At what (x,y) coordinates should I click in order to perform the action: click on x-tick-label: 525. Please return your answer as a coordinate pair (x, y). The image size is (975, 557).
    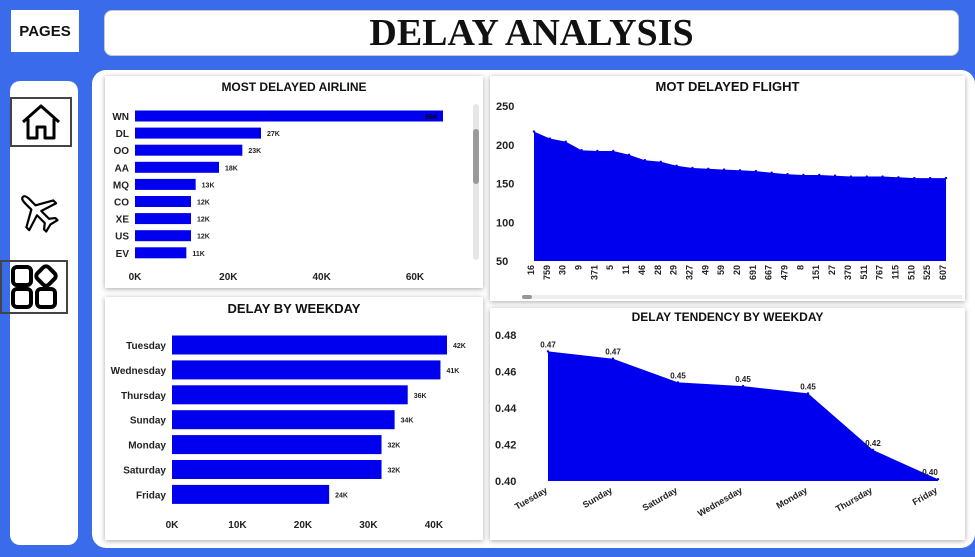
    Looking at the image, I should click on (927, 272).